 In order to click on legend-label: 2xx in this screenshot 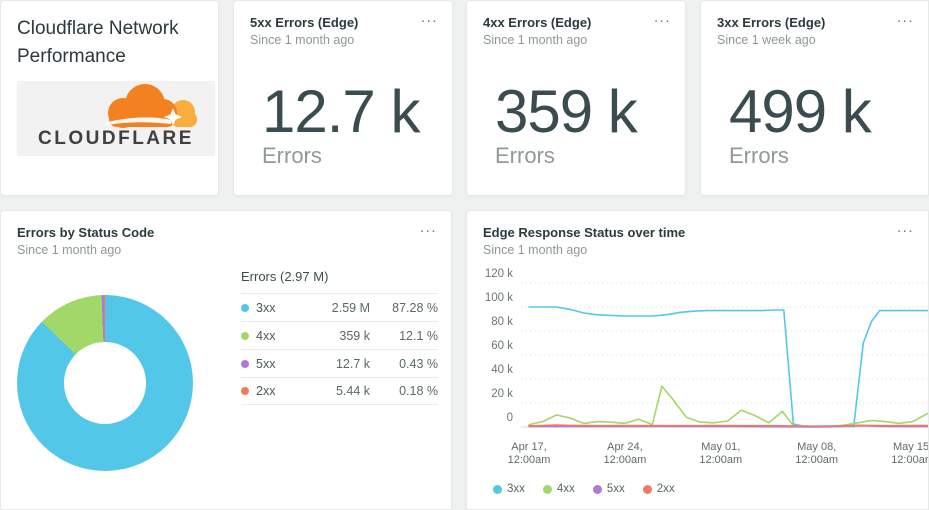, I will do `click(665, 489)`.